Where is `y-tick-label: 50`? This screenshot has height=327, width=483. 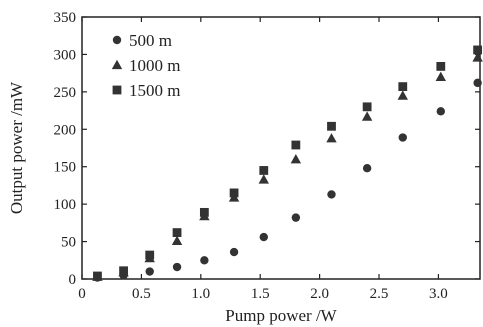
y-tick-label: 50 is located at coordinates (68, 243).